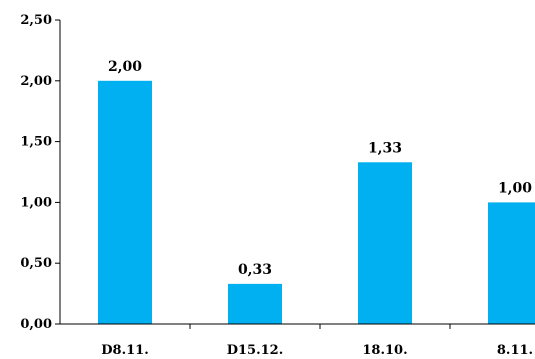 Image resolution: width=535 pixels, height=359 pixels. Describe the element at coordinates (36, 20) in the screenshot. I see `y-tick-label: 2,50` at that location.